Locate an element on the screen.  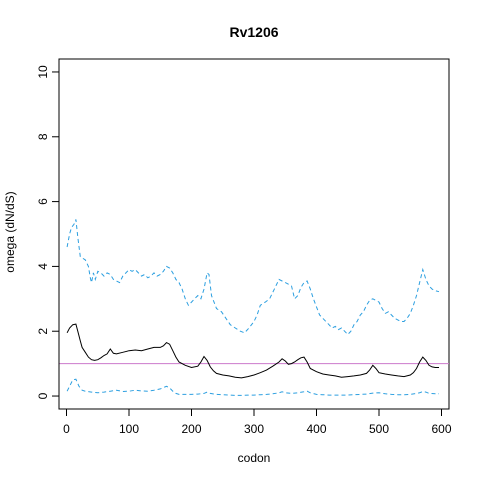
chart-title: Rv1206 is located at coordinates (253, 32).